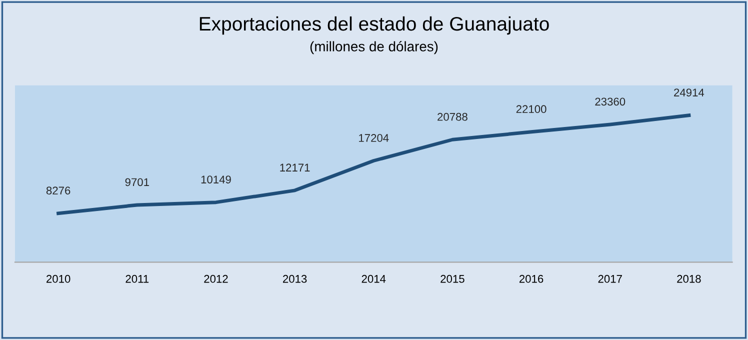 This screenshot has width=748, height=340. I want to click on data-label: 10149, so click(216, 180).